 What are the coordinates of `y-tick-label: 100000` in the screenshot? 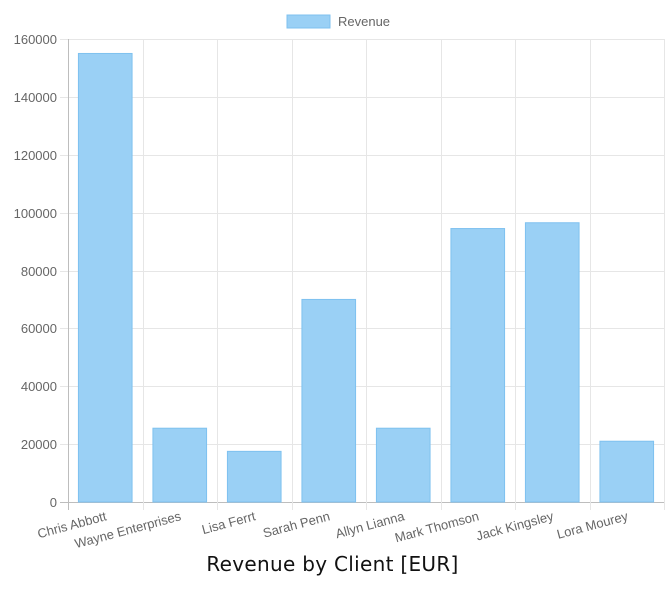 It's located at (35, 213).